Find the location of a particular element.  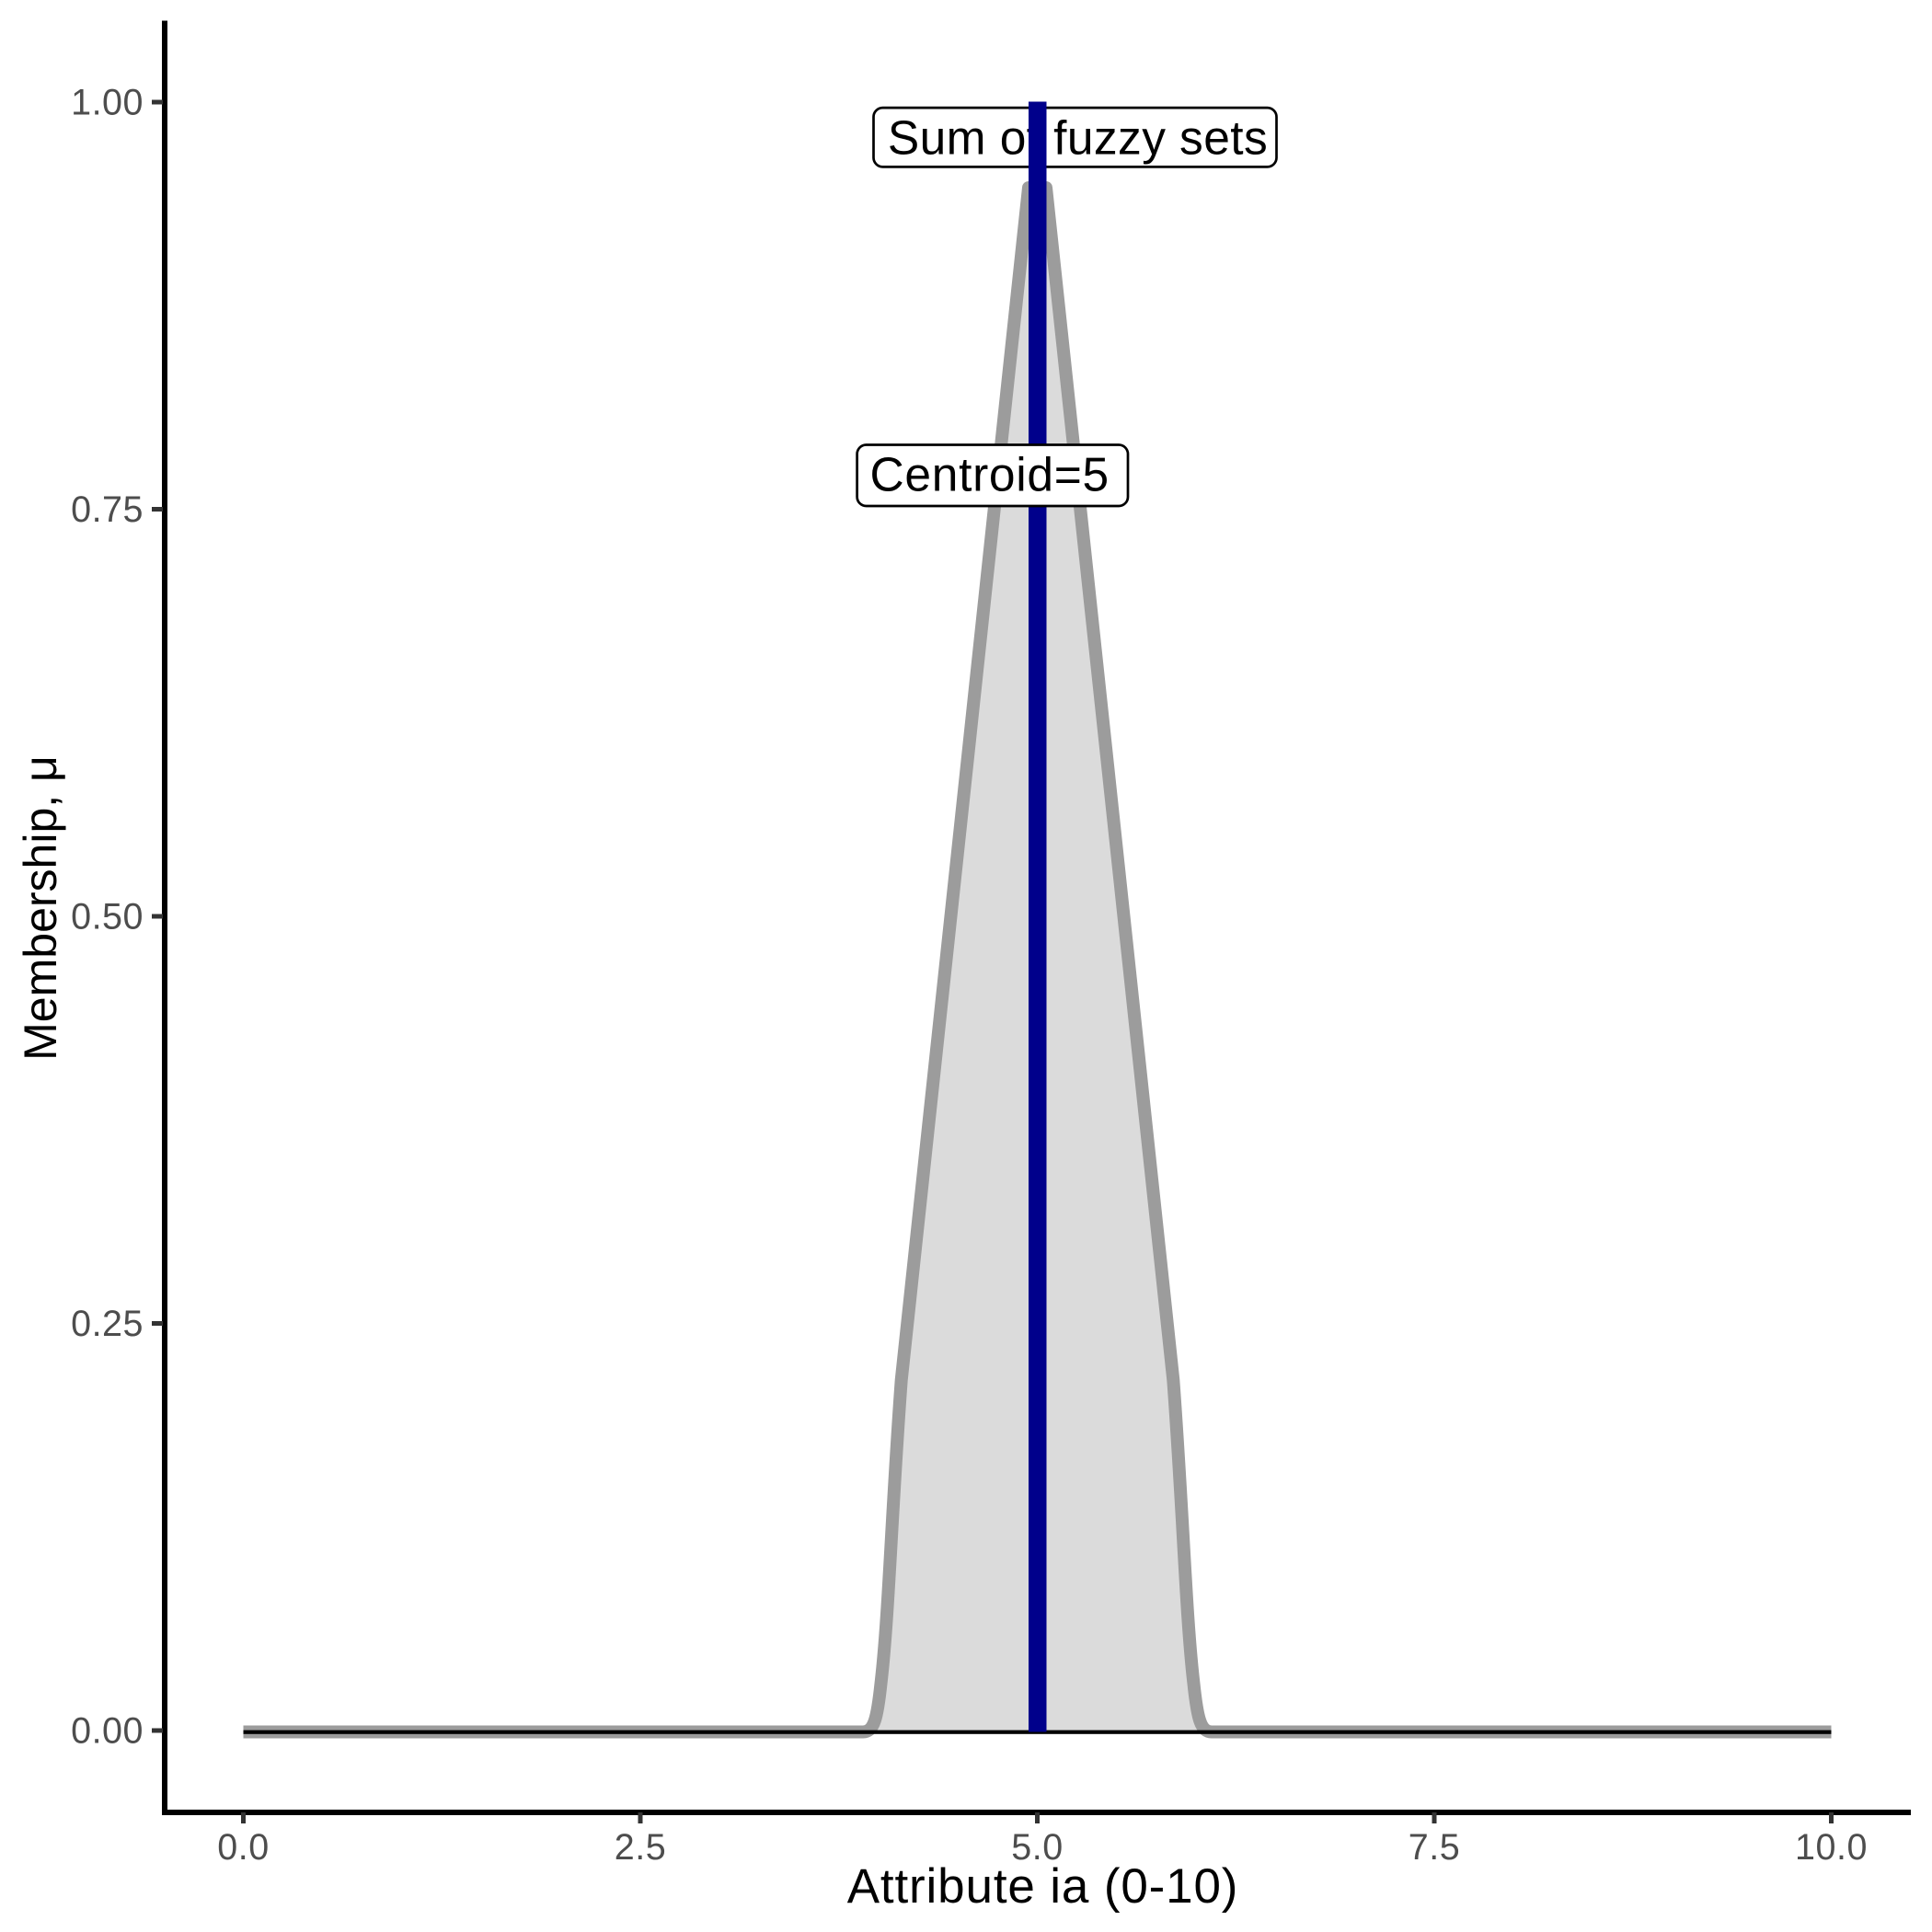

svg-text: 2.5 is located at coordinates (640, 1847).